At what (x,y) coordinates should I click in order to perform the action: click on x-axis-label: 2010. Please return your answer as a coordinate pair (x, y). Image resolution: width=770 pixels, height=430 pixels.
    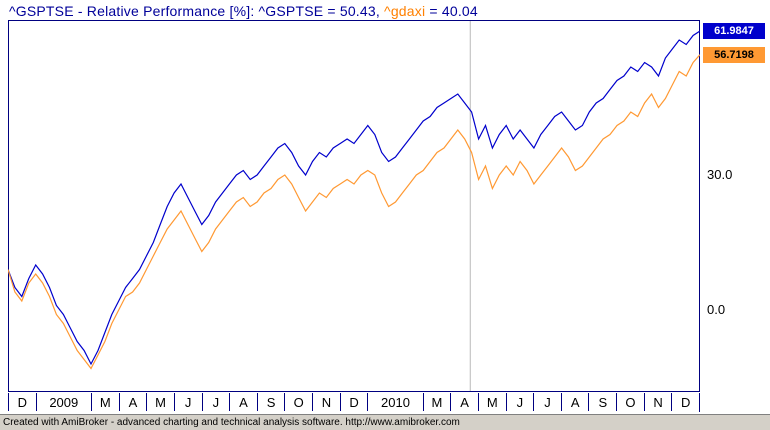
    Looking at the image, I should click on (394, 402).